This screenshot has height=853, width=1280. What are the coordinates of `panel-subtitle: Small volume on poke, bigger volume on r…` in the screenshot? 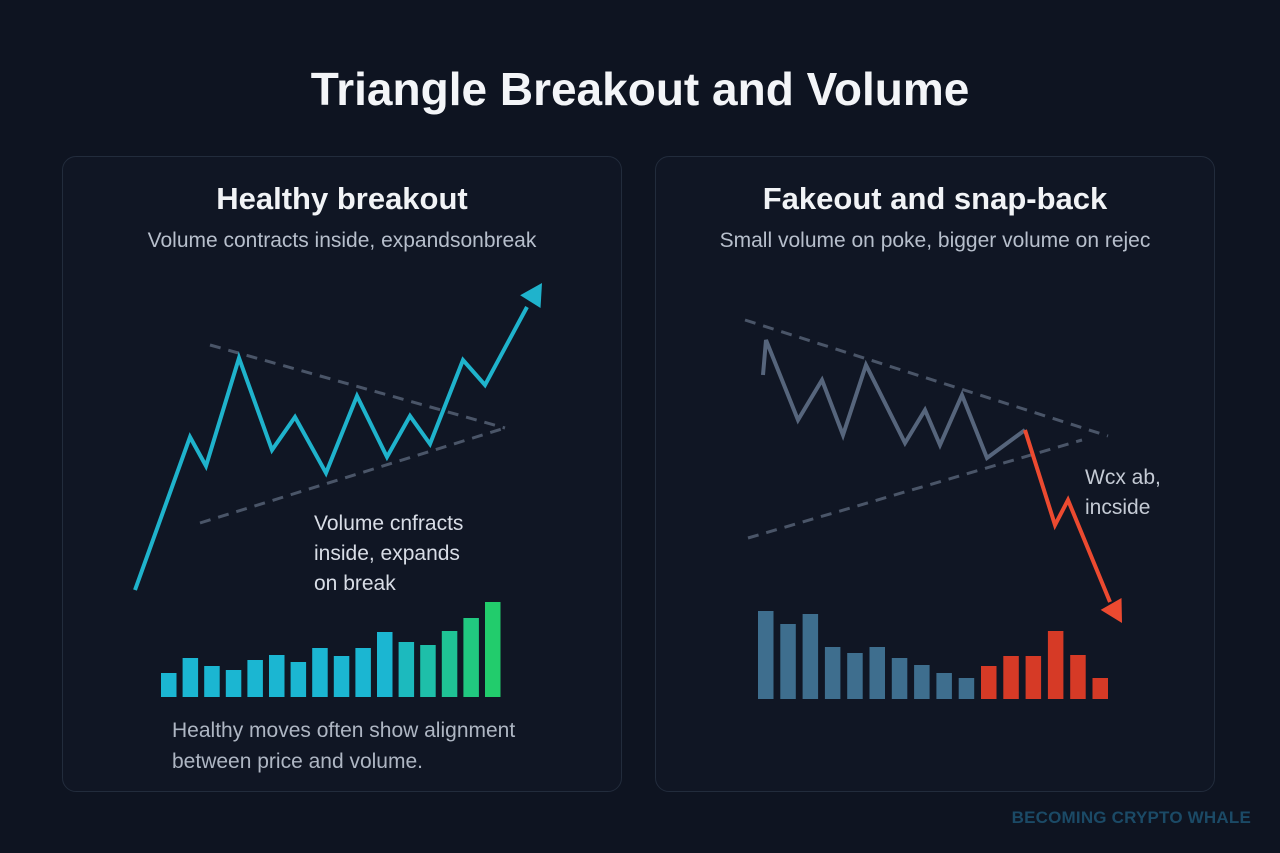 It's located at (935, 240).